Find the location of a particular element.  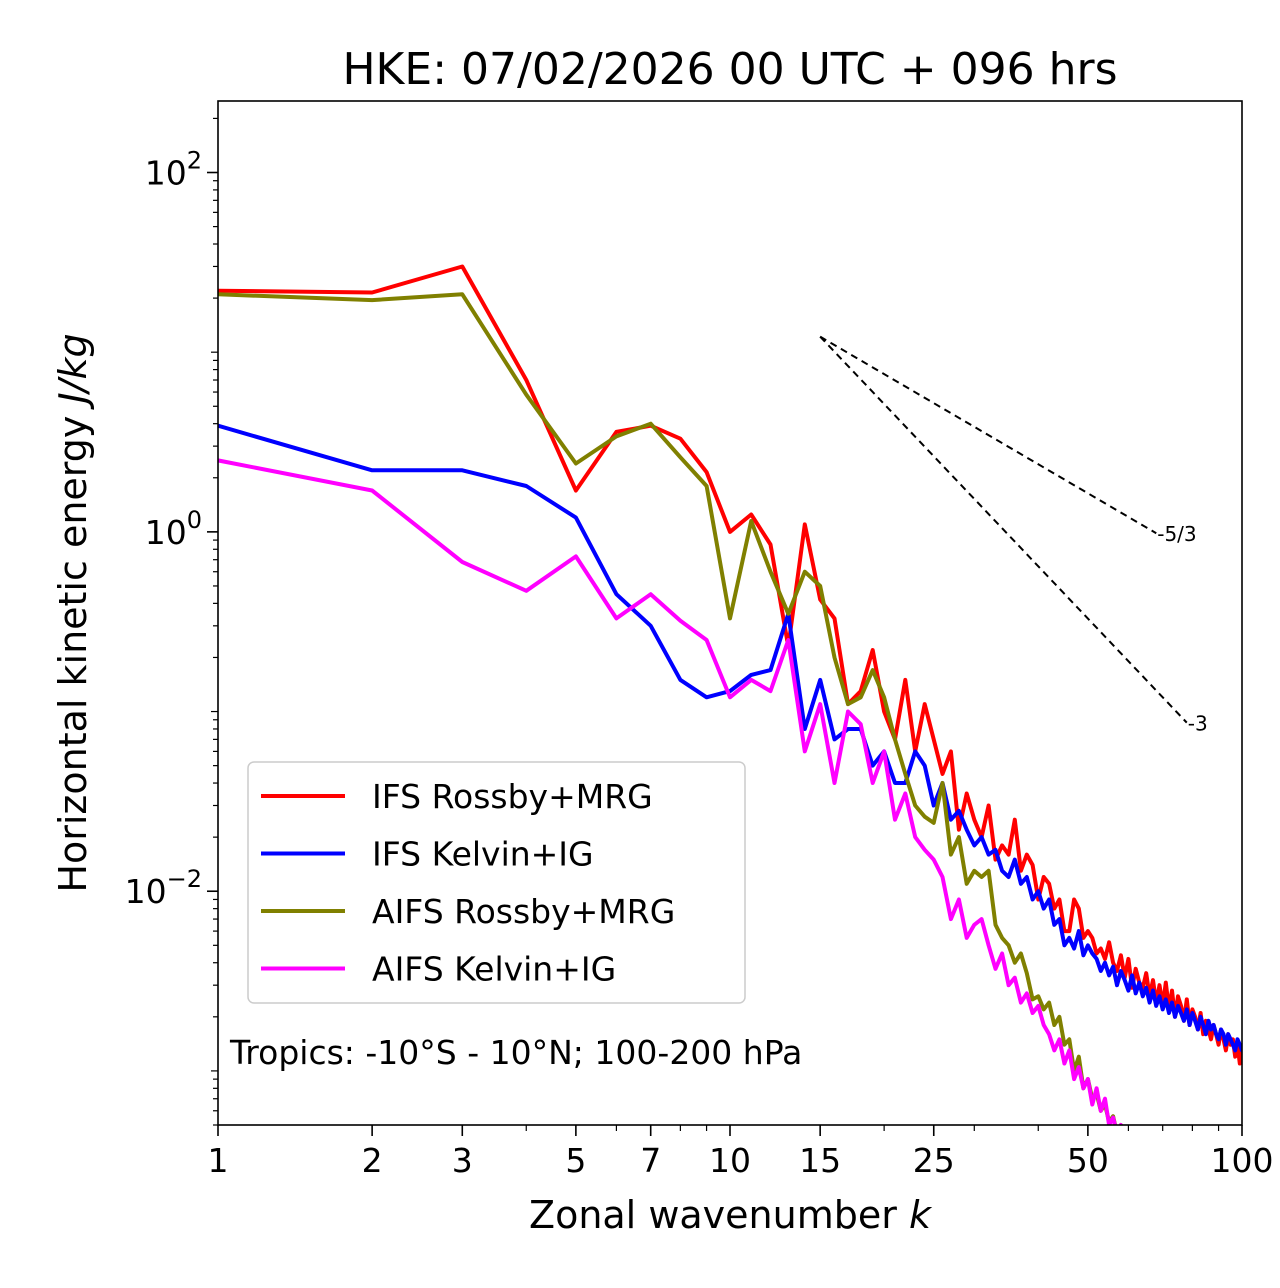

x-tick-label: 15 is located at coordinates (820, 1160).